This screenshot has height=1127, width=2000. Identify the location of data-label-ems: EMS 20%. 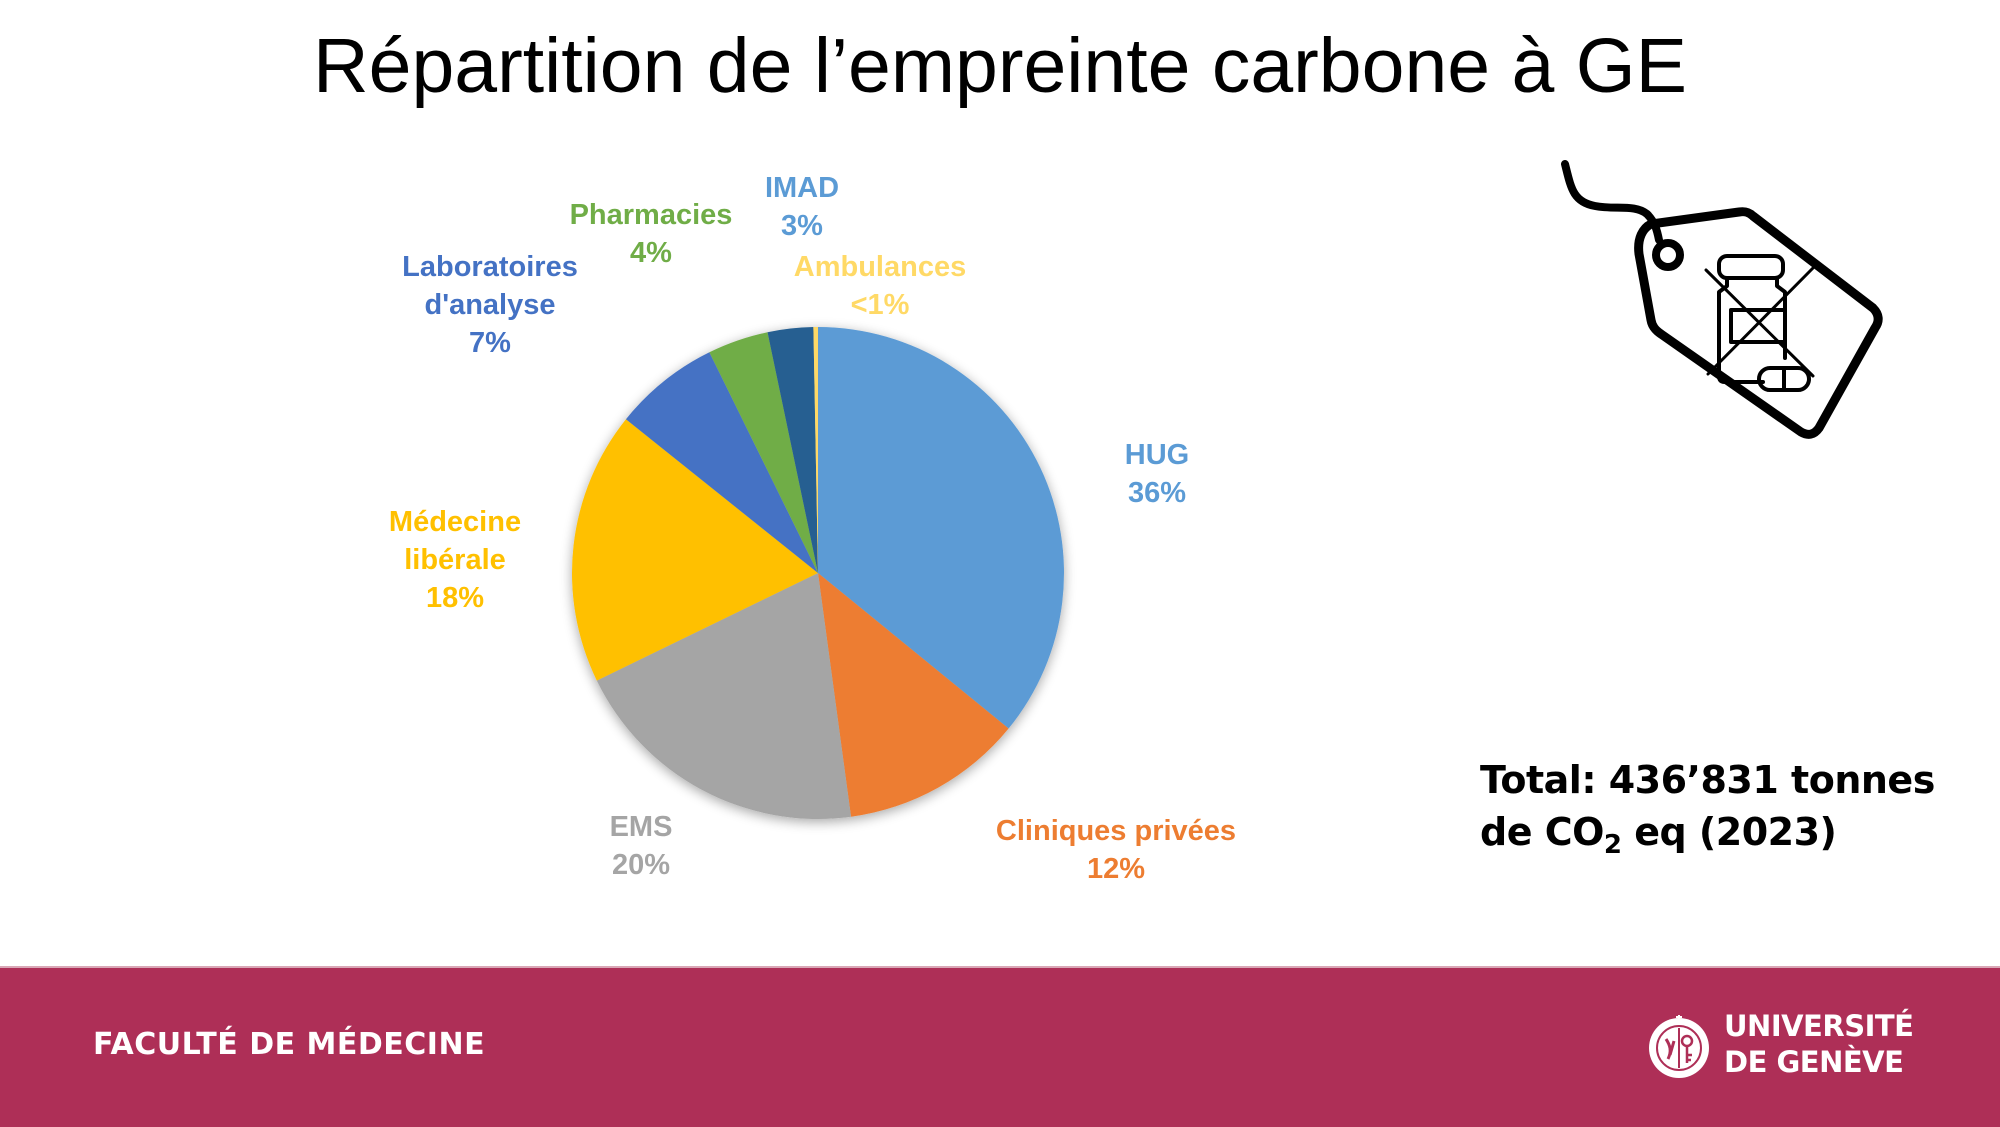
(641, 846).